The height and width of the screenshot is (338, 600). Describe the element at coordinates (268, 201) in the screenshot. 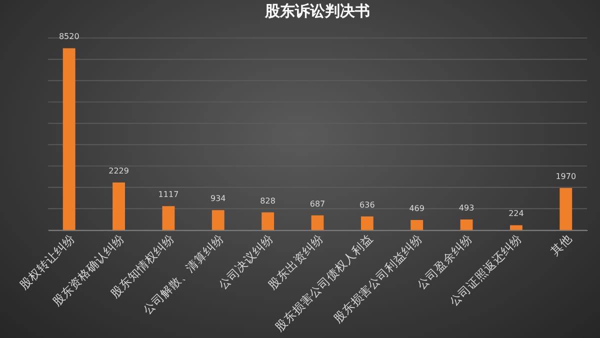

I see `data-label: 828` at that location.